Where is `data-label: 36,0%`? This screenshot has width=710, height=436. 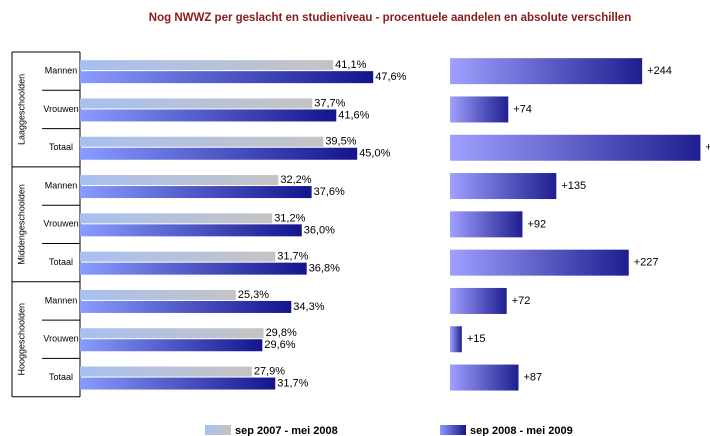
data-label: 36,0% is located at coordinates (319, 230).